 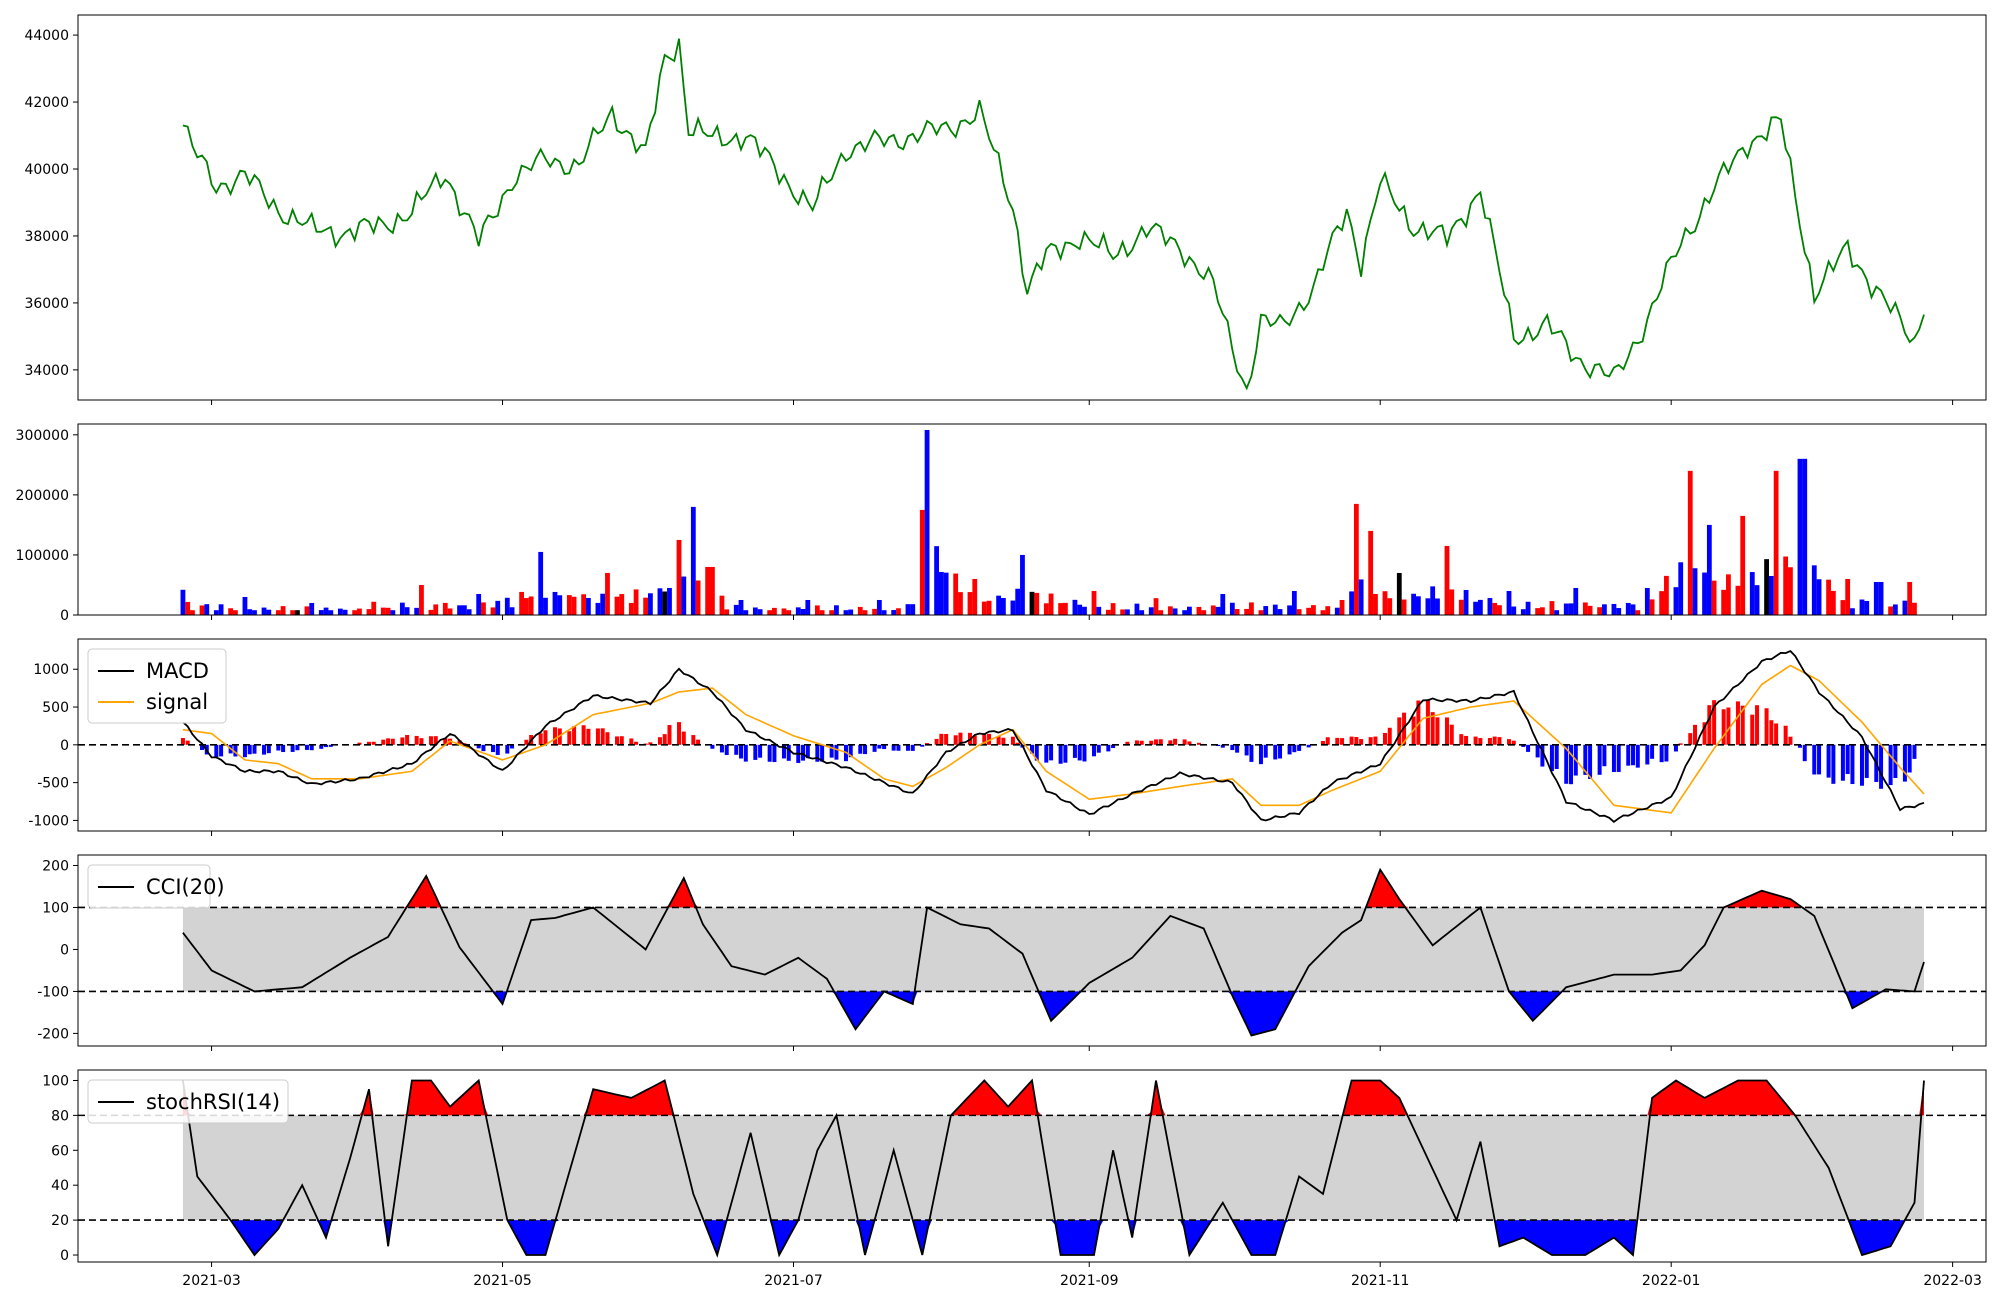 I want to click on y-tick-label: -100, so click(x=53, y=992).